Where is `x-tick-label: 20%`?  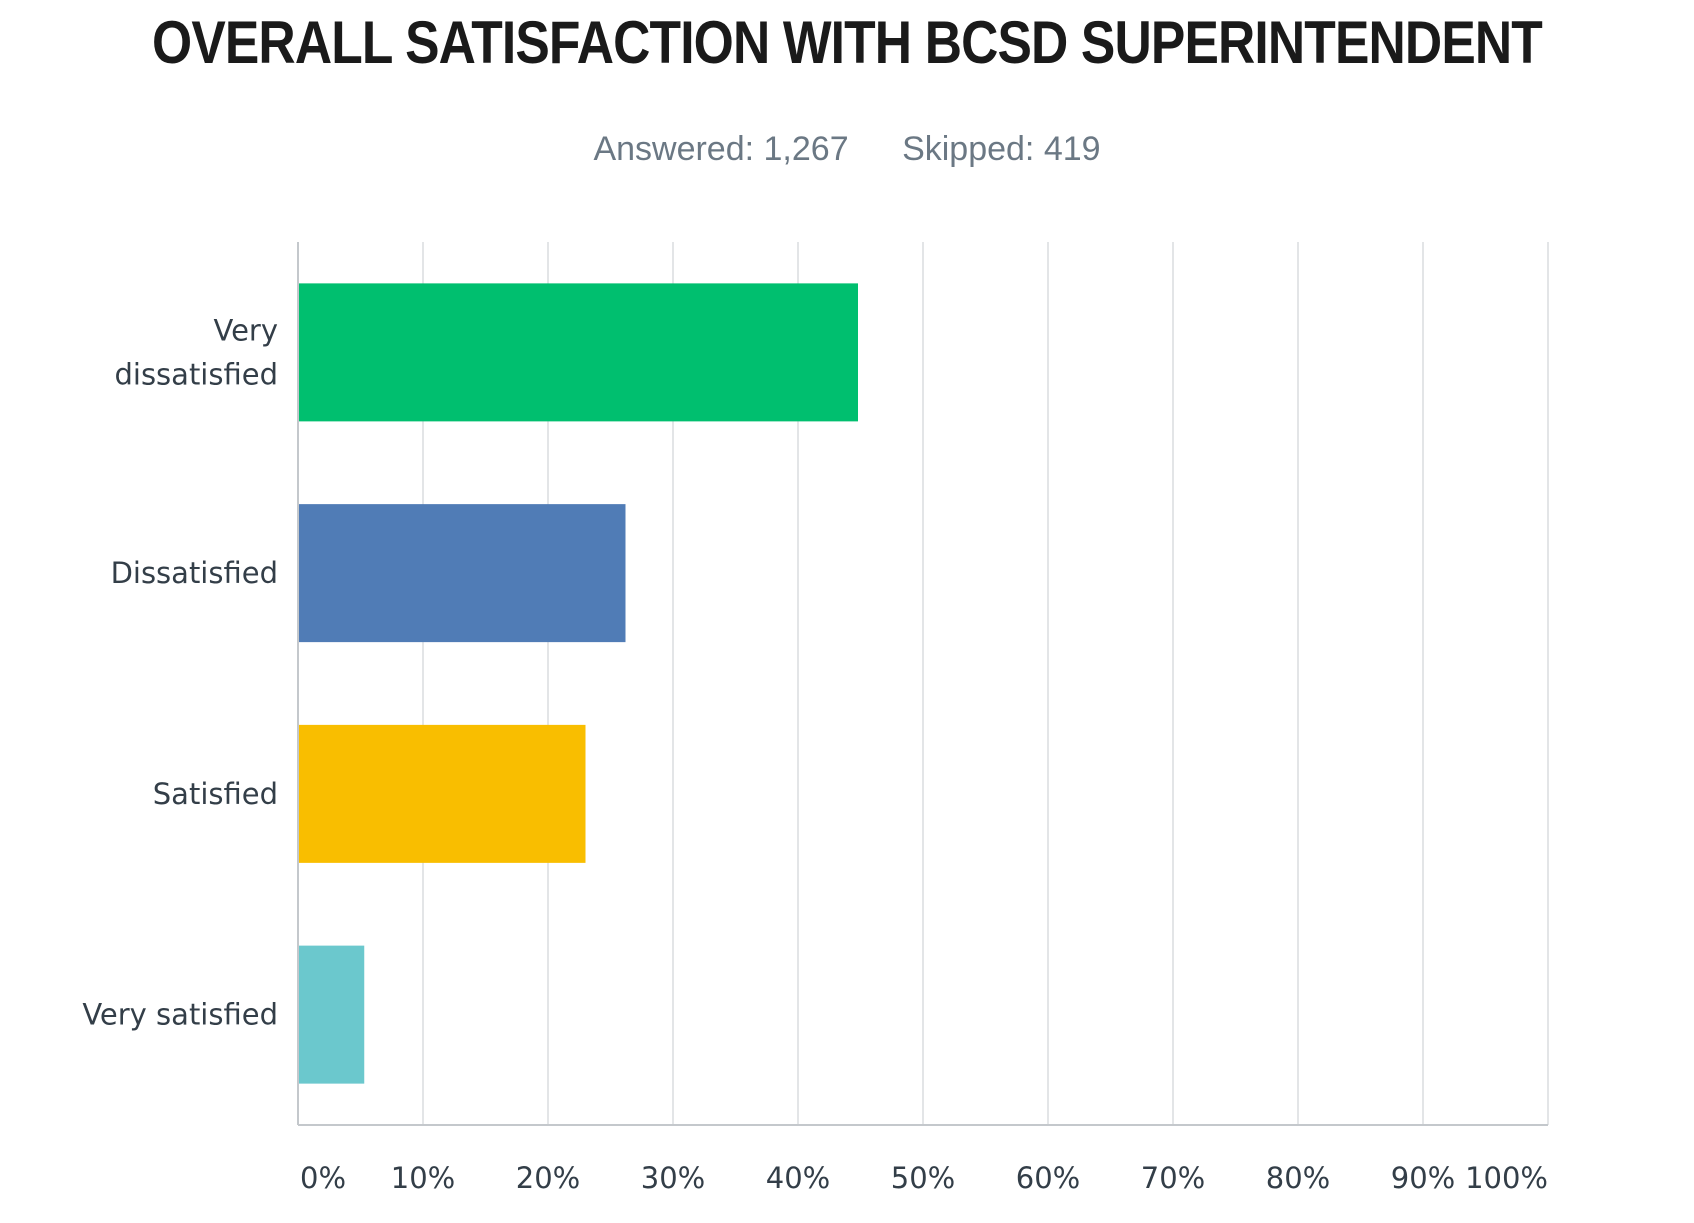 x-tick-label: 20% is located at coordinates (548, 1178).